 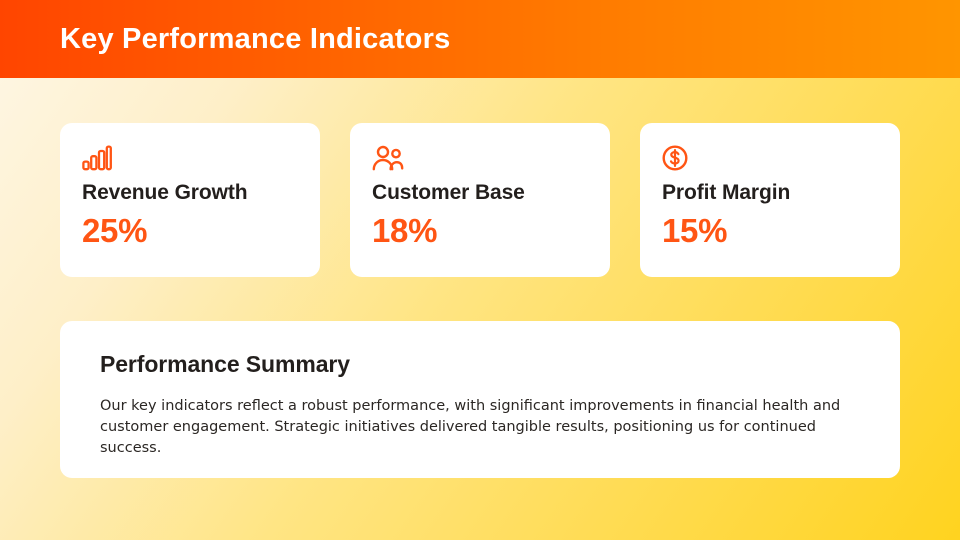 I want to click on dollar-circle-icon, so click(x=770, y=158).